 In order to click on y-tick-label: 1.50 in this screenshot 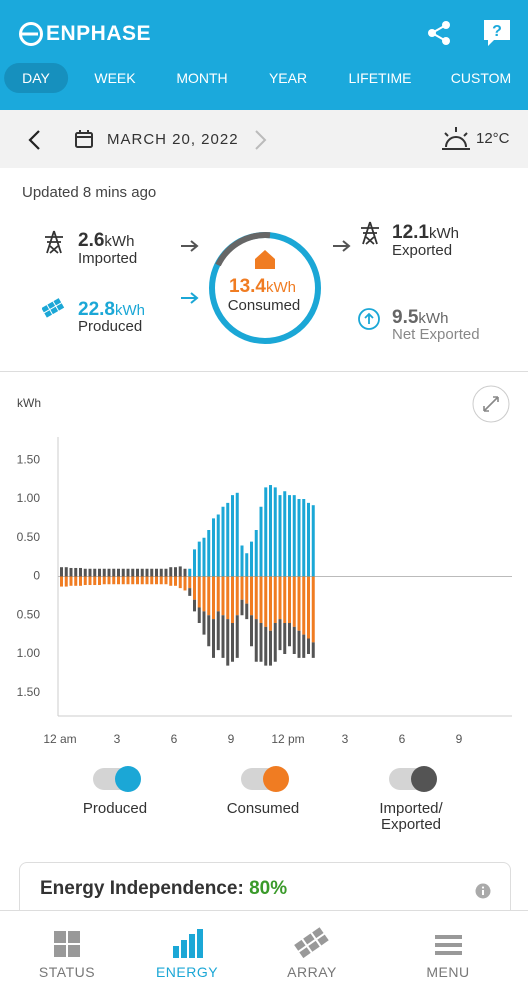, I will do `click(29, 692)`.